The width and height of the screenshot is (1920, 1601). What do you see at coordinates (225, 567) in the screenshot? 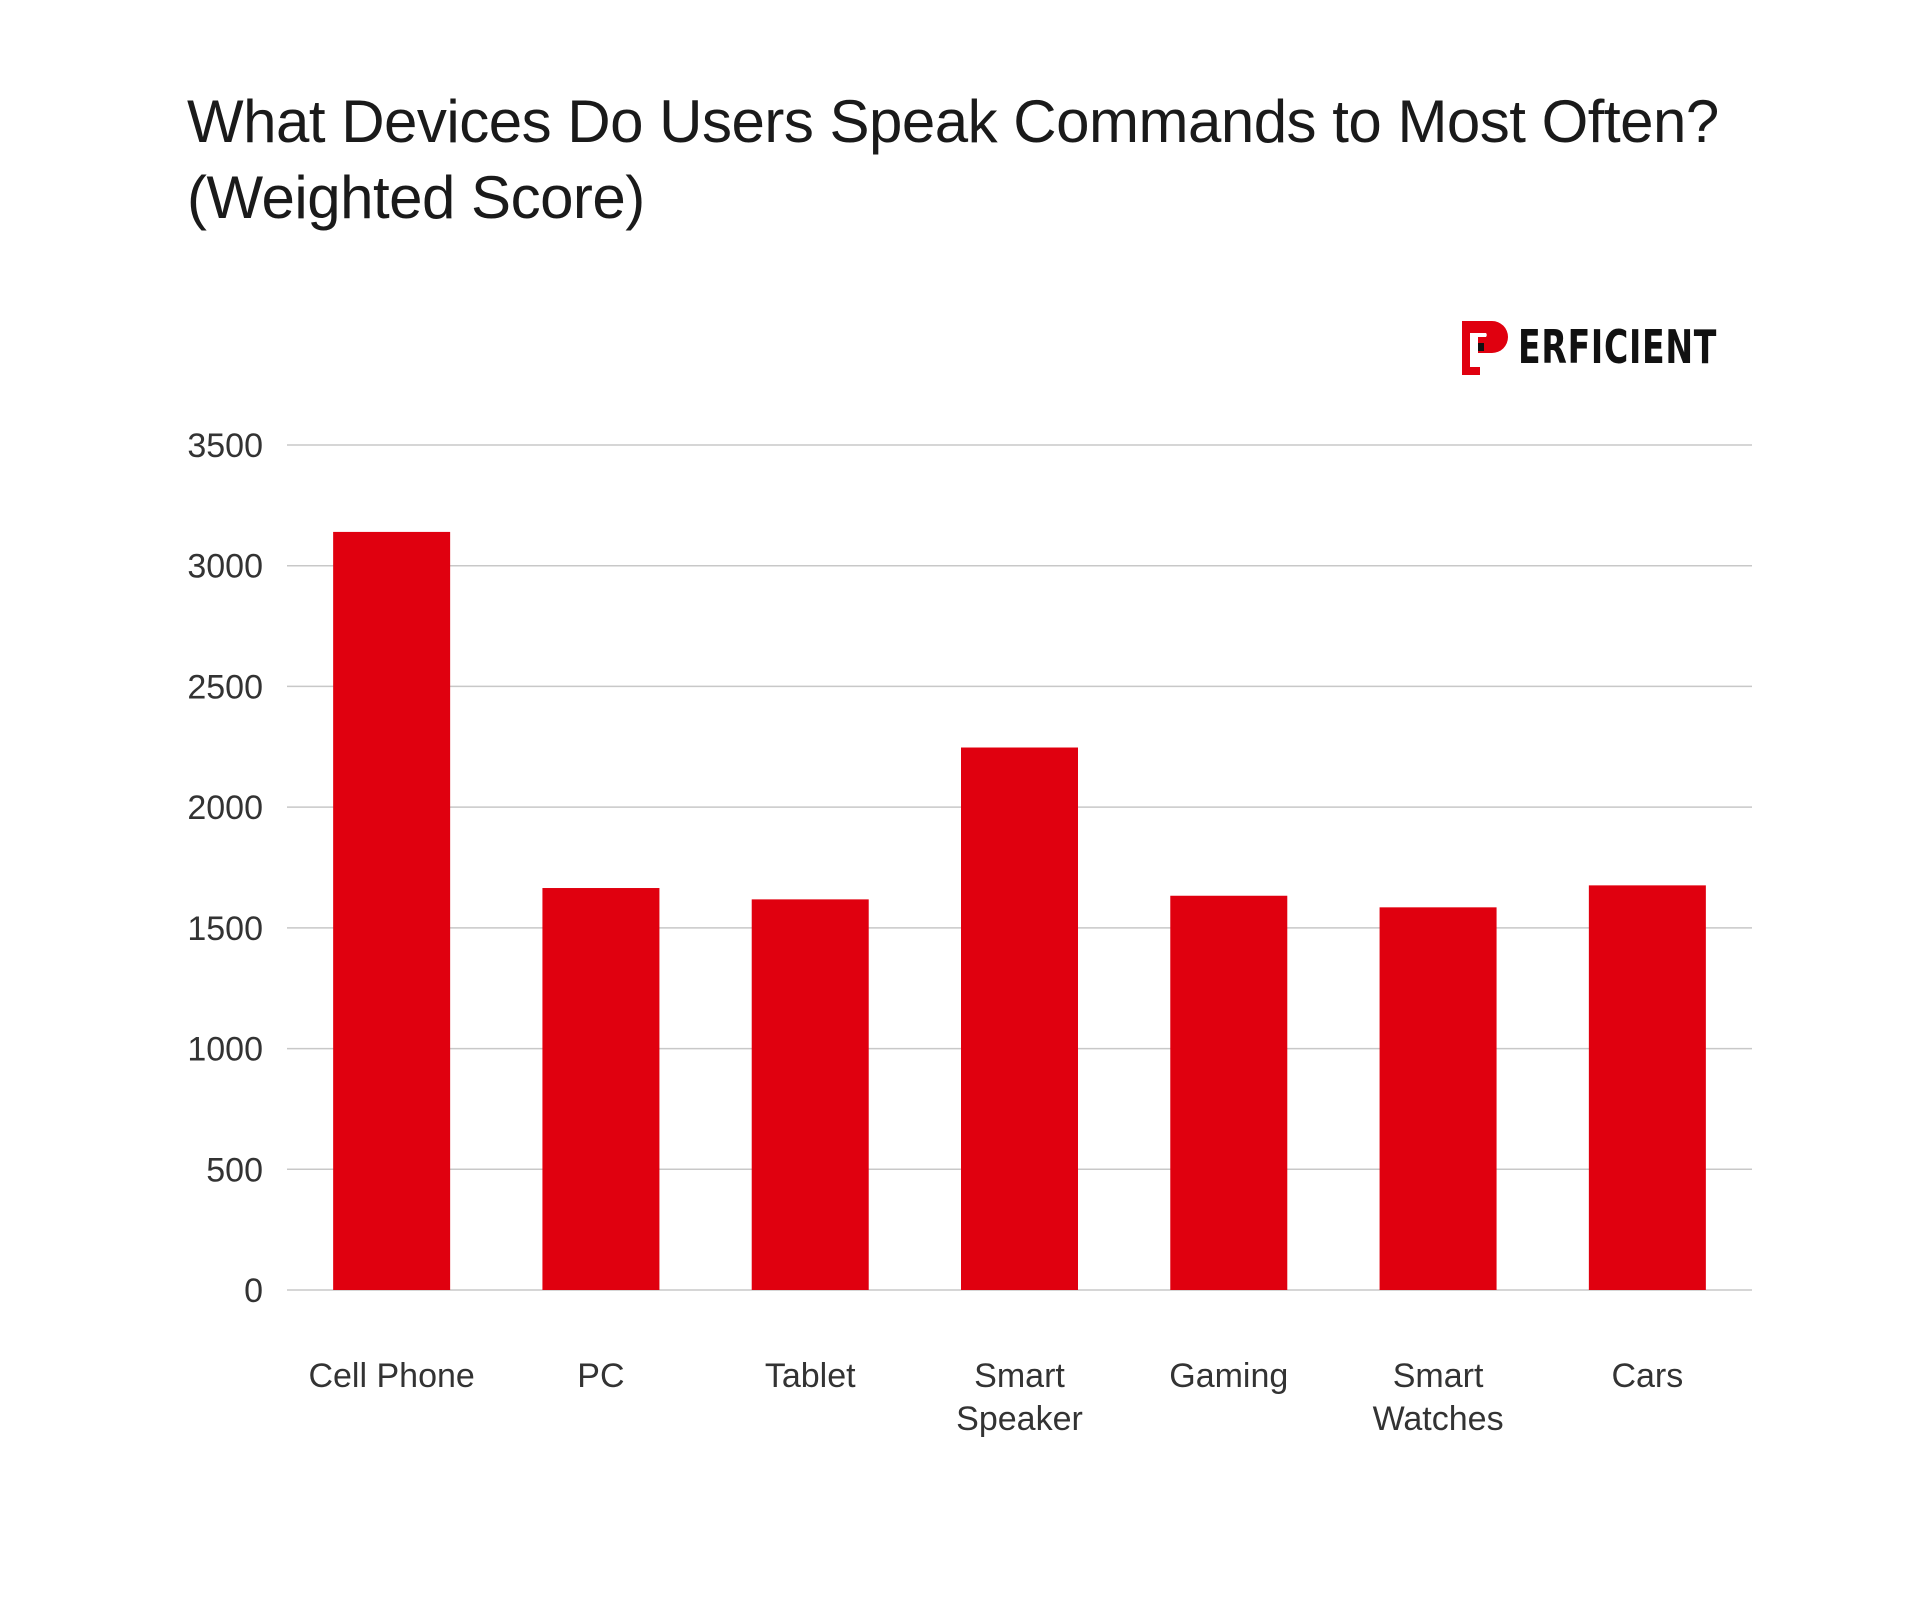
I see `y-tick-label: 3000` at bounding box center [225, 567].